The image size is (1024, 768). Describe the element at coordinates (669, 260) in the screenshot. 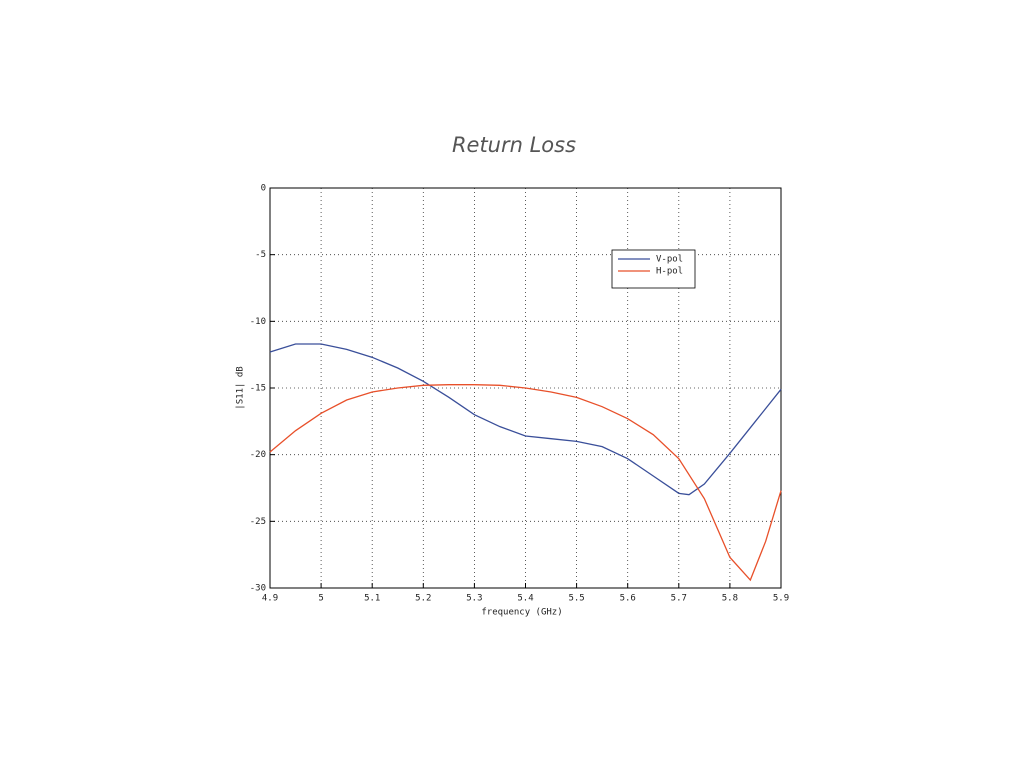

I see `legend-label: V-pol` at that location.